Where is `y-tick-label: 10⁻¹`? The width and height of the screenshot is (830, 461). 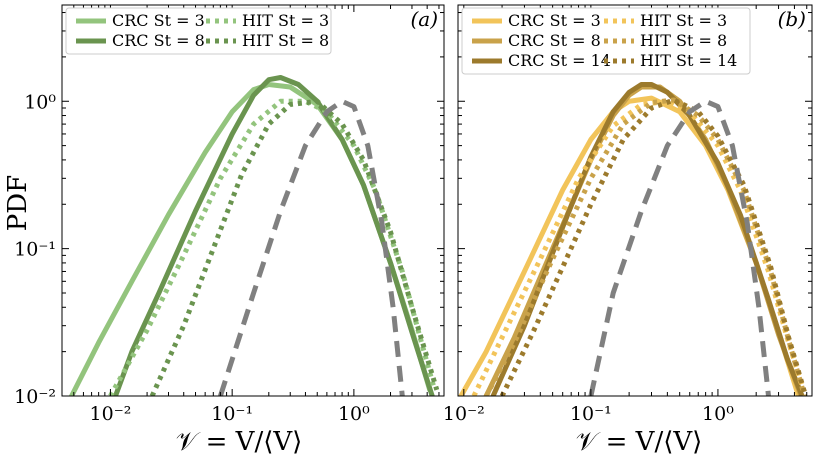
y-tick-label: 10⁻¹ is located at coordinates (35, 250).